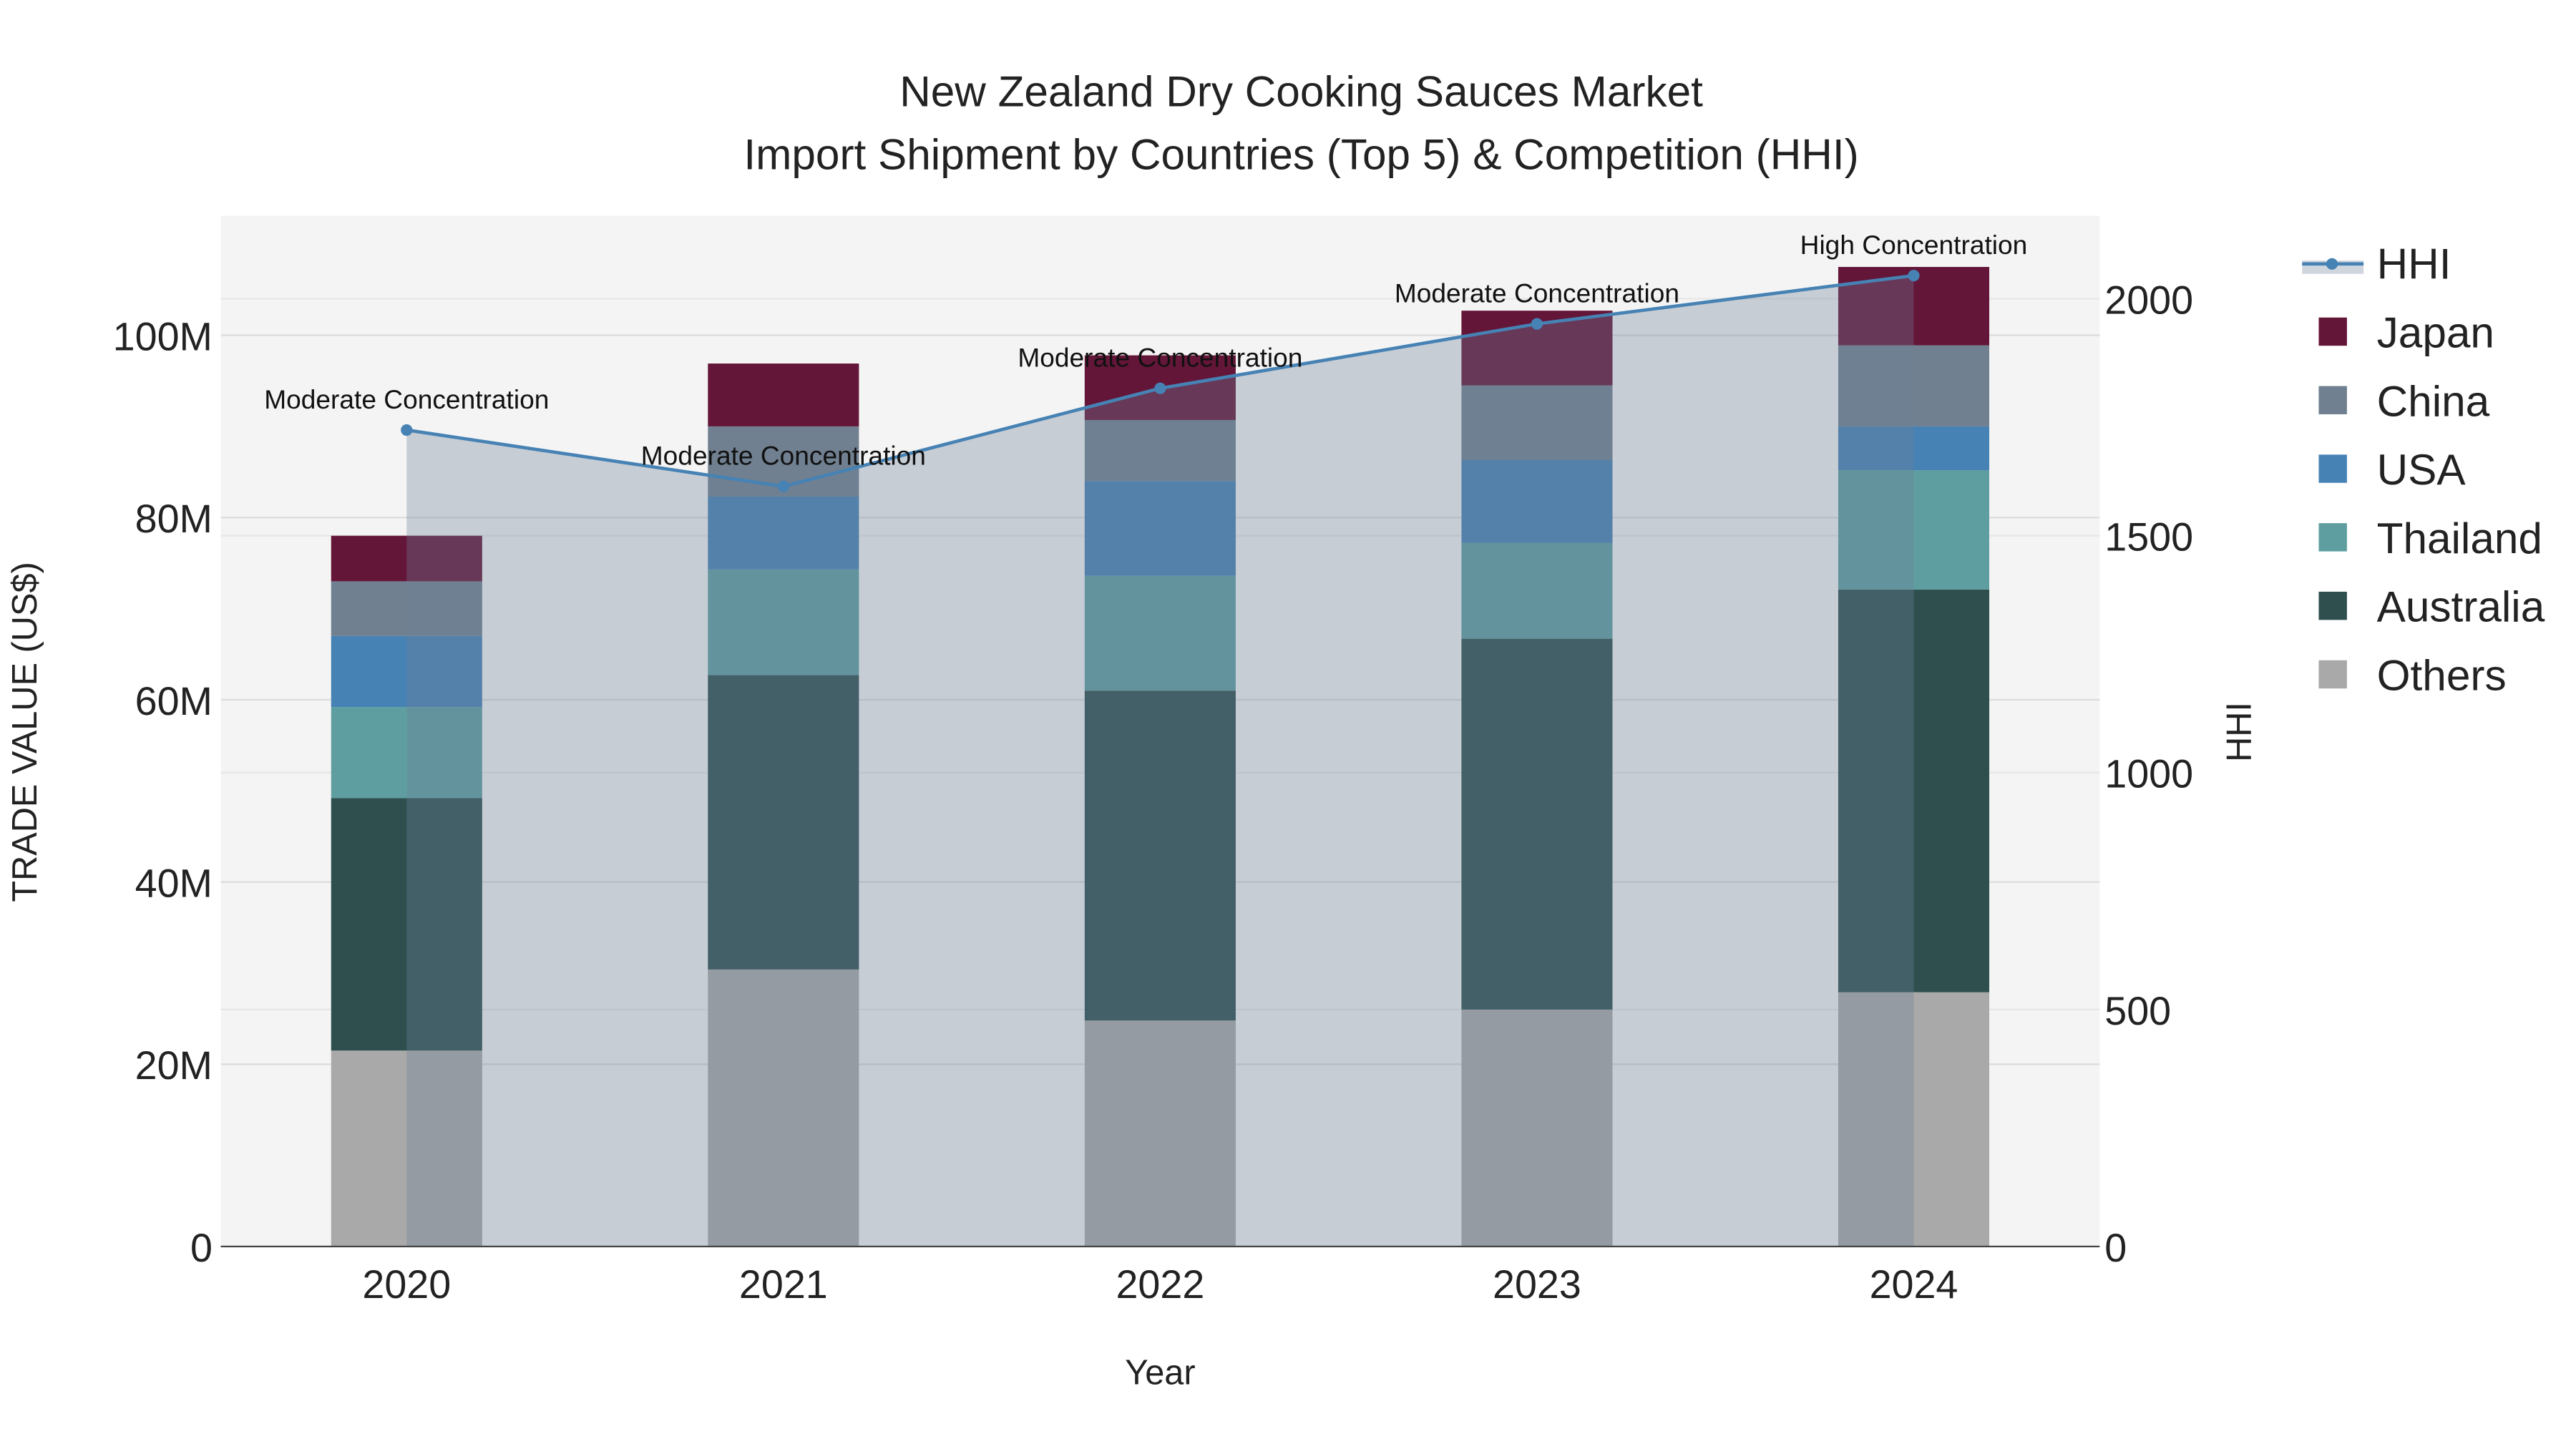 This screenshot has width=2576, height=1449. Describe the element at coordinates (407, 399) in the screenshot. I see `hhi-annotation-2020: Moderate Concentration` at that location.